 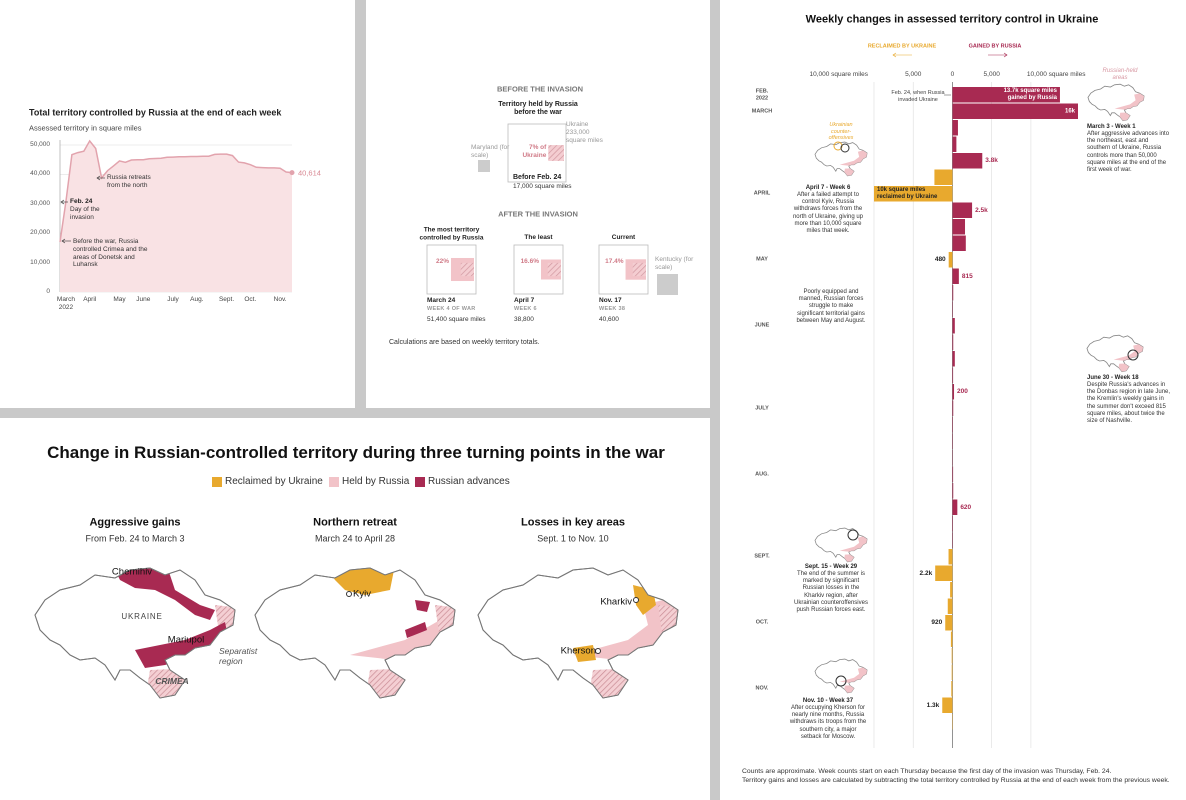 I want to click on map-subtitle: March 24 to April 28, so click(x=355, y=538).